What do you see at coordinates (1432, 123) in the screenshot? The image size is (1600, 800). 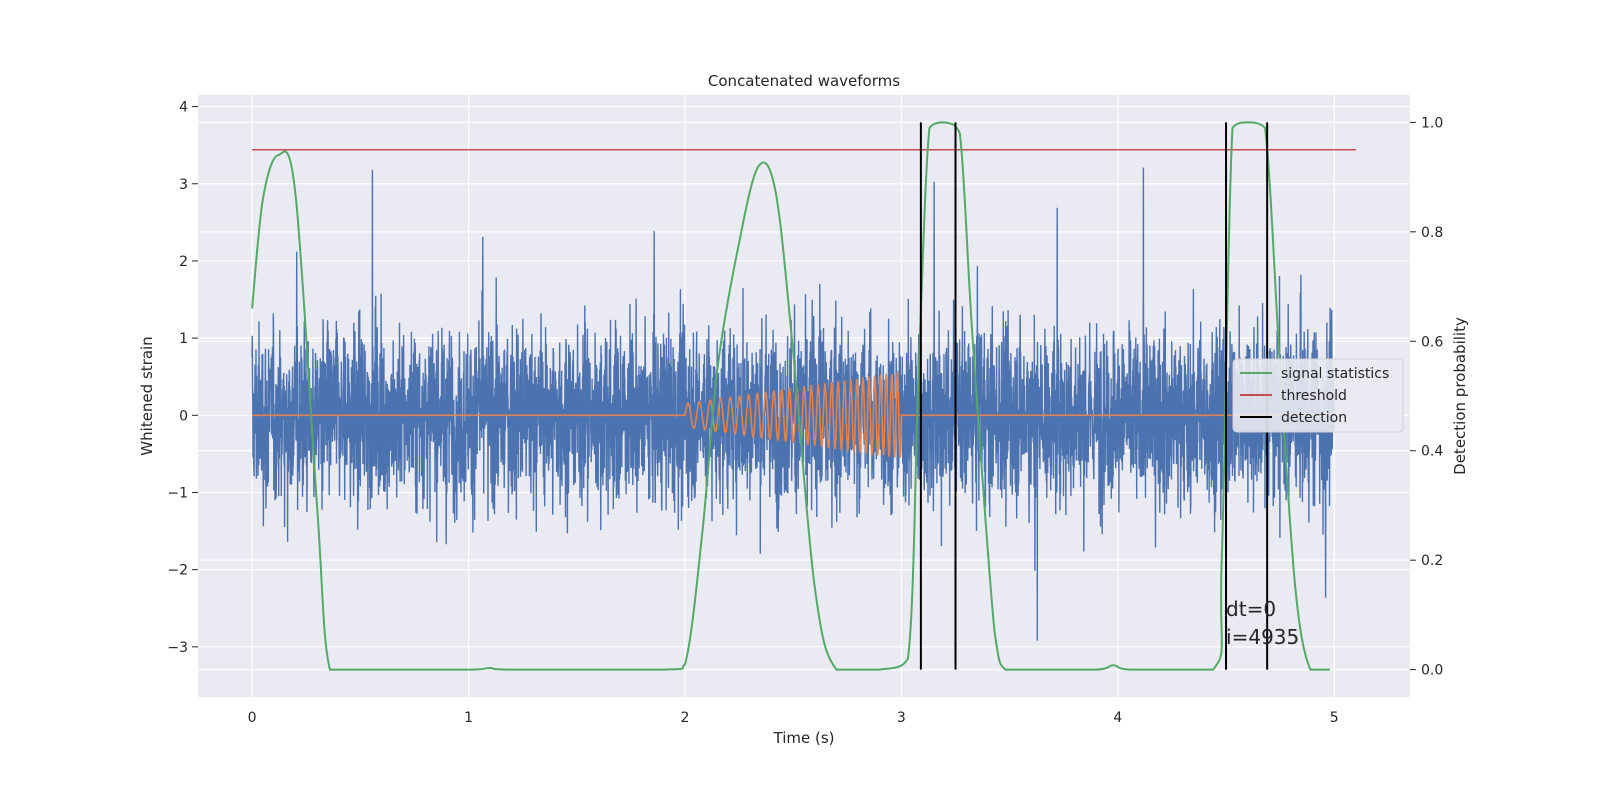 I see `y2-tick-label: 1.0` at bounding box center [1432, 123].